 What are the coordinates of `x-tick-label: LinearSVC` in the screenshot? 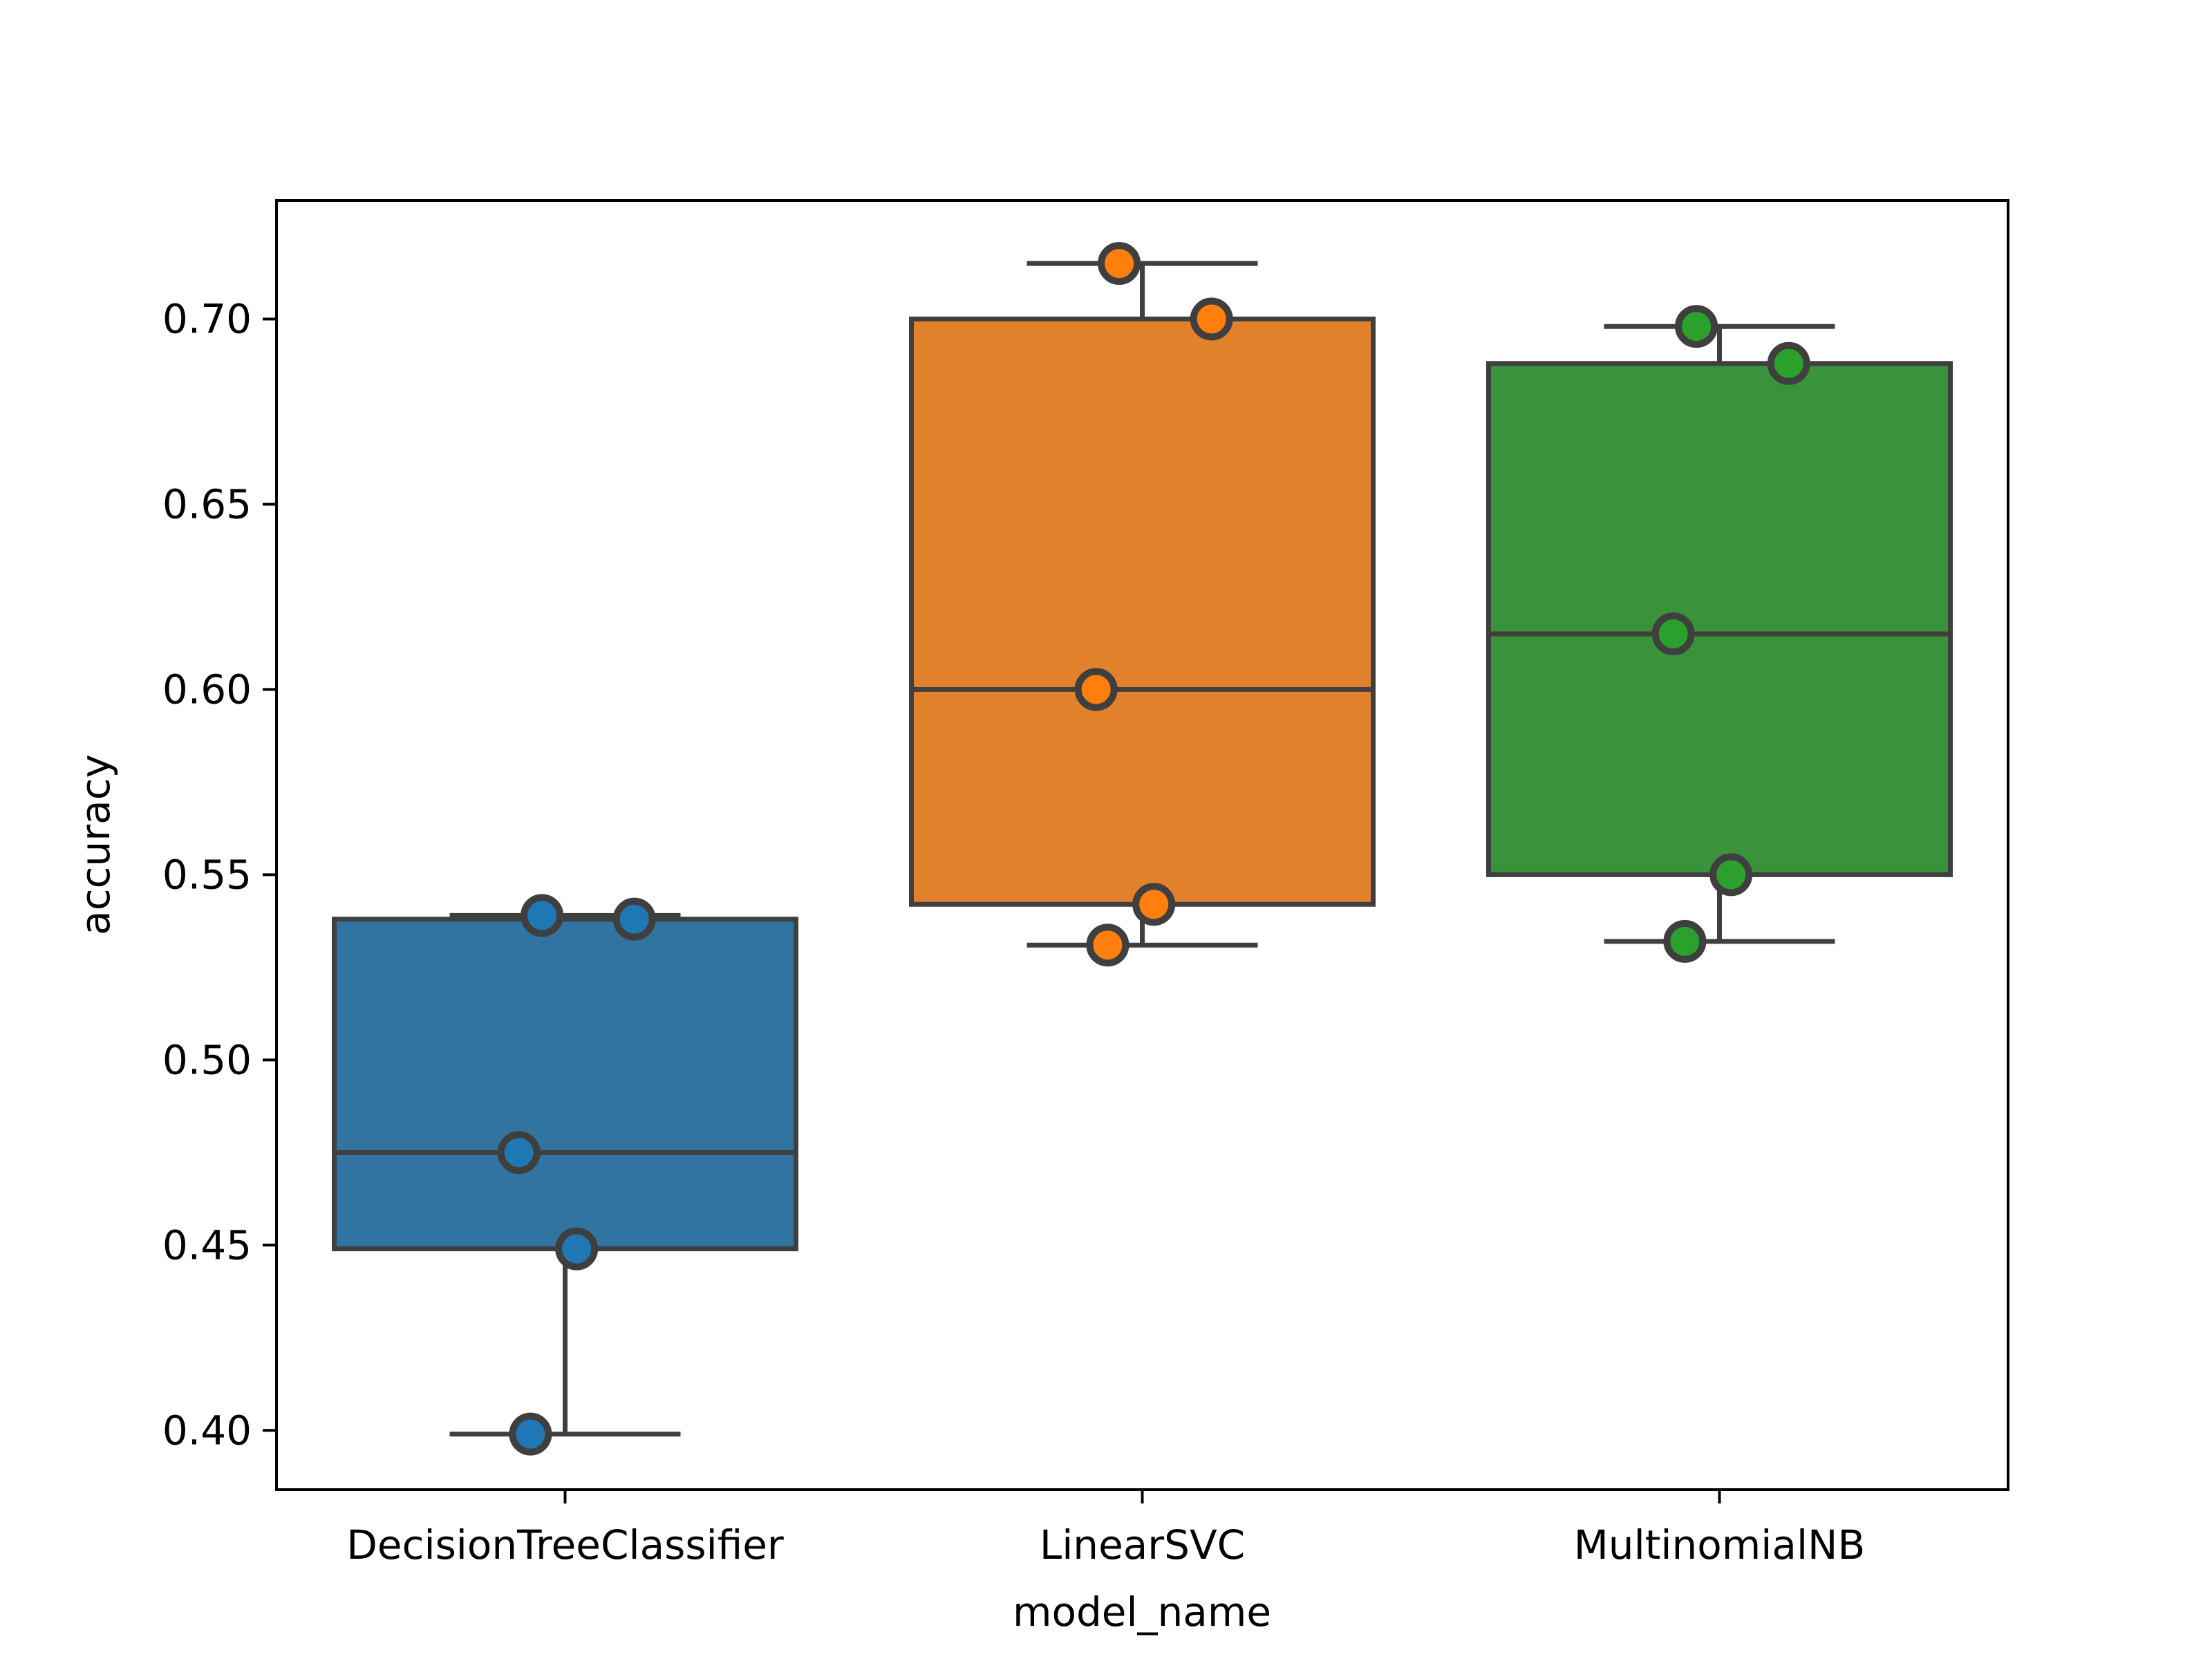 It's located at (1142, 1544).